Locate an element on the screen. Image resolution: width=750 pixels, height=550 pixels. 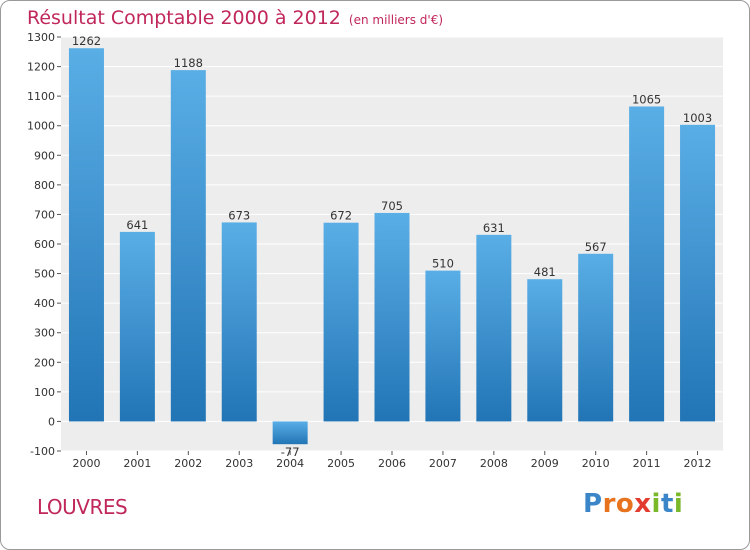
y-tick-label: 300 is located at coordinates (44, 333).